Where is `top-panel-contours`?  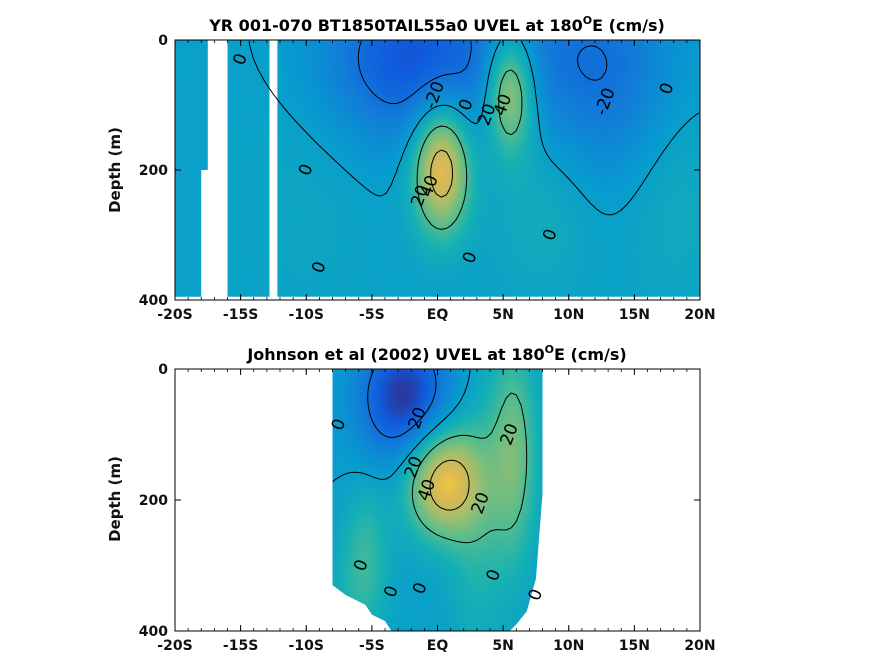
top-panel-contours is located at coordinates (474, 135).